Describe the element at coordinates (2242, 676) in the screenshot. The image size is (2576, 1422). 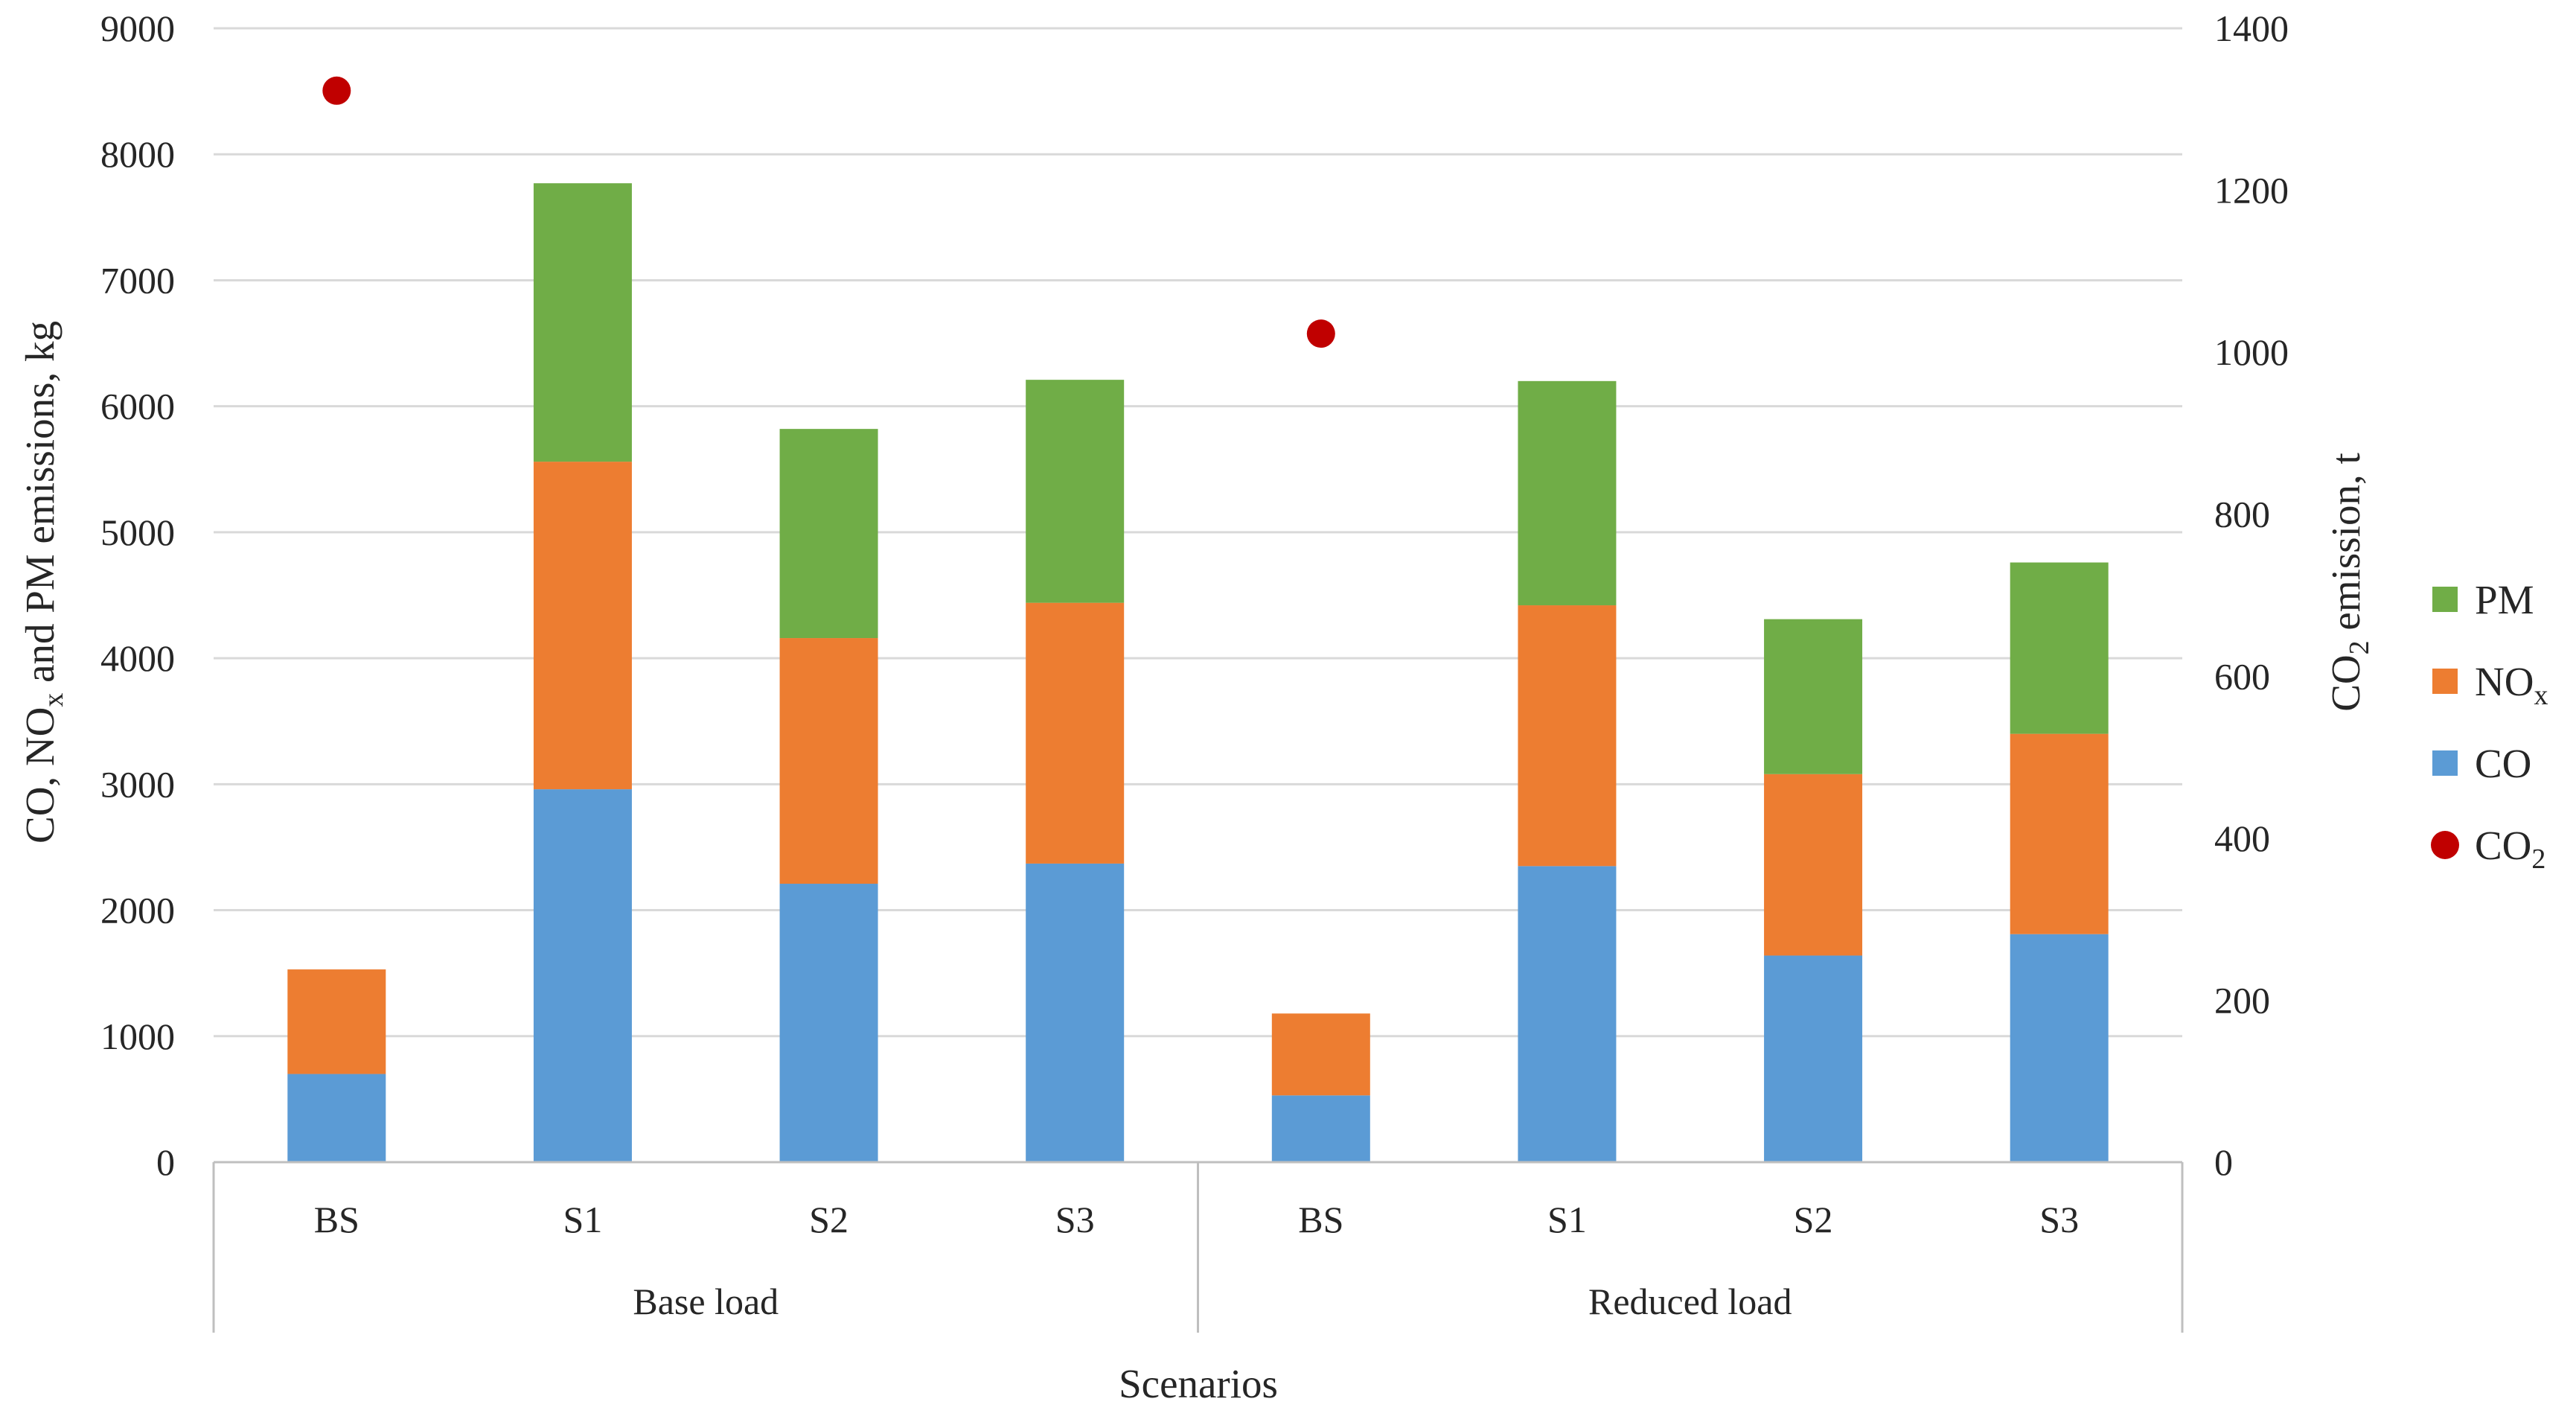
I see `y2-tick-label: 600` at that location.